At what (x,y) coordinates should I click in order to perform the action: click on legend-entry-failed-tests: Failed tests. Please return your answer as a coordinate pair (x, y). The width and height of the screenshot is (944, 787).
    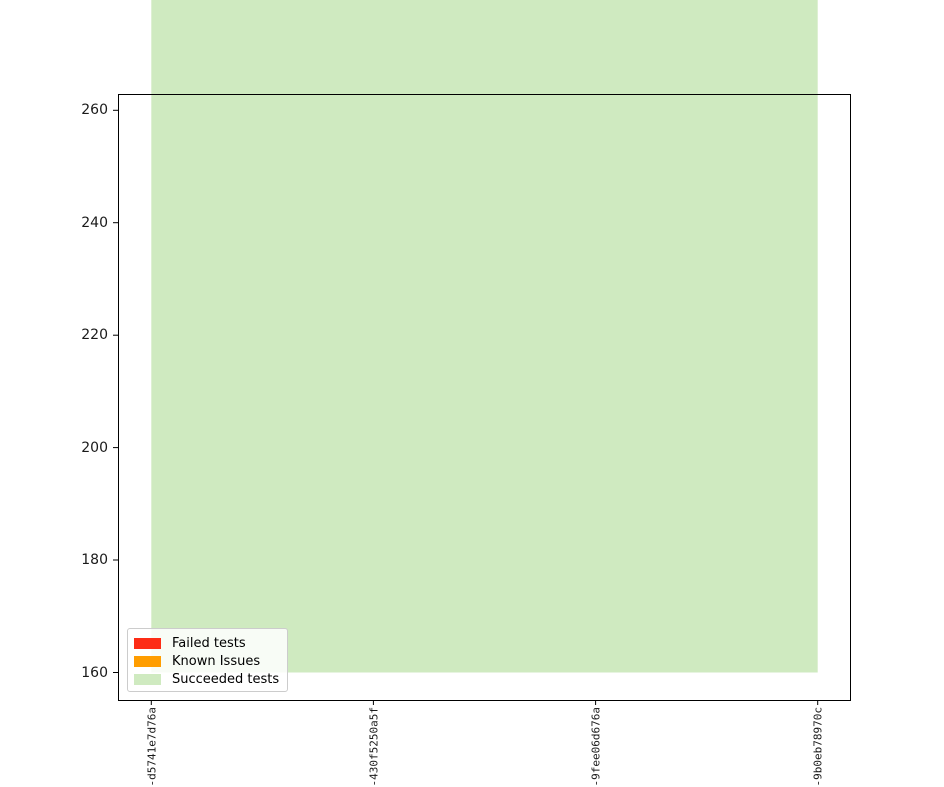
    Looking at the image, I should click on (210, 643).